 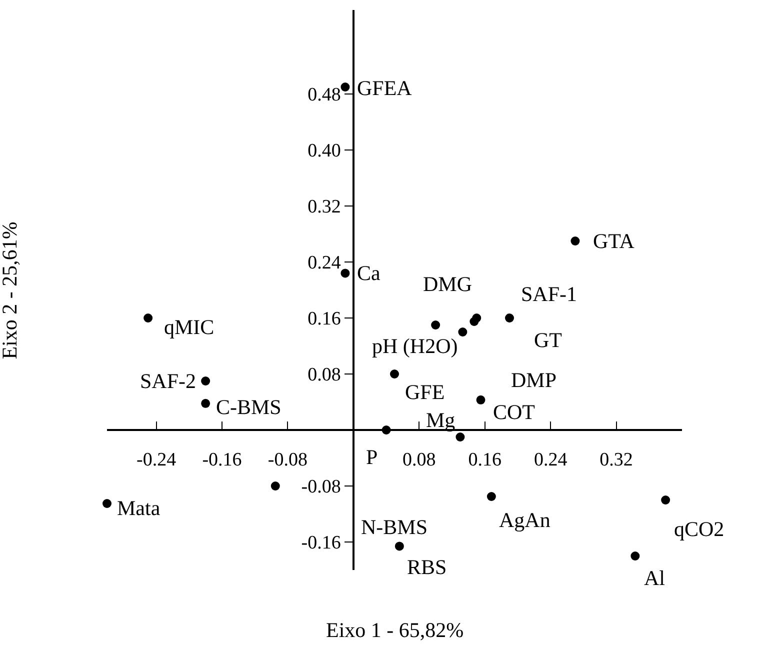 What do you see at coordinates (321, 487) in the screenshot?
I see `y-tick-label: -0.08` at bounding box center [321, 487].